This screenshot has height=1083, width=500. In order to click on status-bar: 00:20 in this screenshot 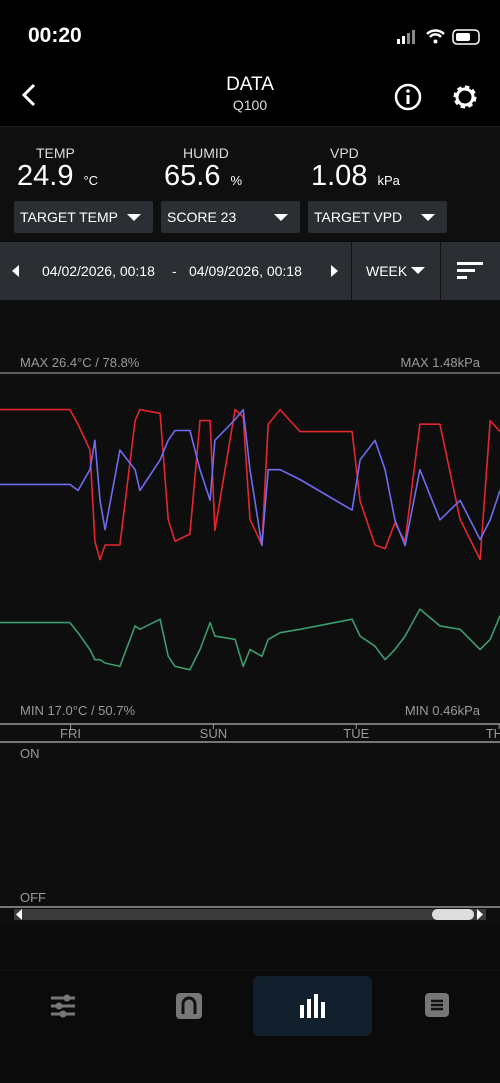, I will do `click(250, 31)`.